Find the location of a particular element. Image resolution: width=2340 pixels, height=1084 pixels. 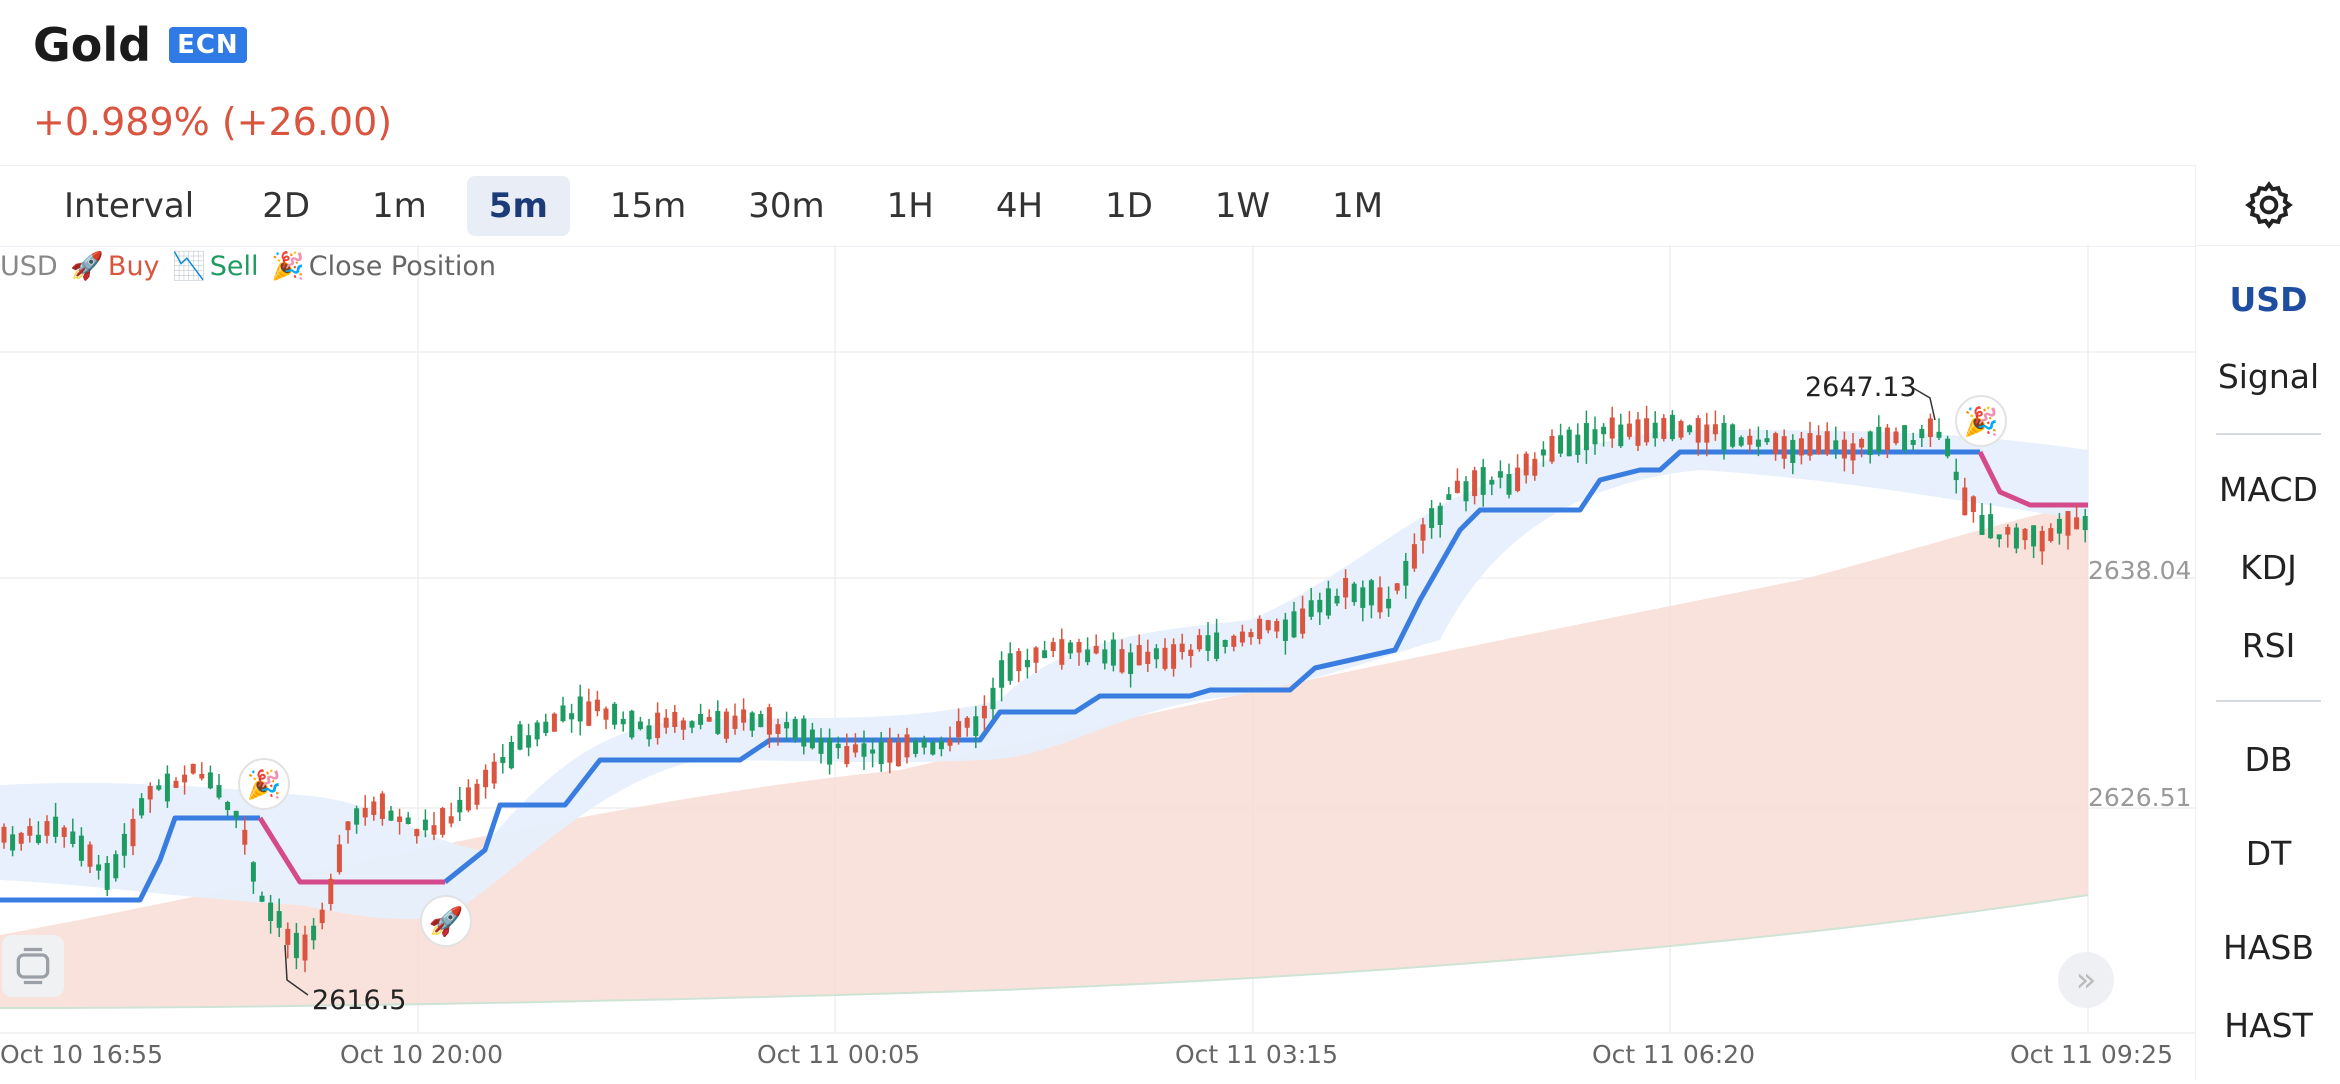

interval-5m: 5m is located at coordinates (518, 206).